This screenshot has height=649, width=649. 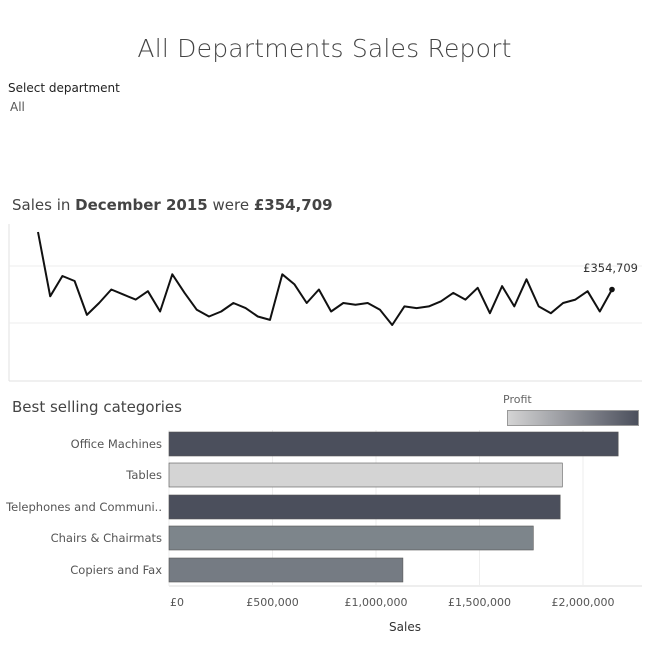 What do you see at coordinates (64, 88) in the screenshot?
I see `department-filter-label: Select department` at bounding box center [64, 88].